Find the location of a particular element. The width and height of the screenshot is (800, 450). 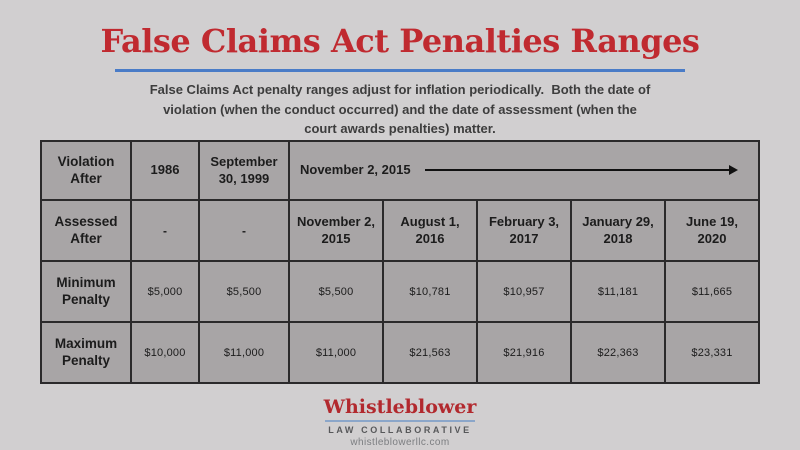

cell-violation-nov-2-2015: November 2, 2015 is located at coordinates (524, 170).